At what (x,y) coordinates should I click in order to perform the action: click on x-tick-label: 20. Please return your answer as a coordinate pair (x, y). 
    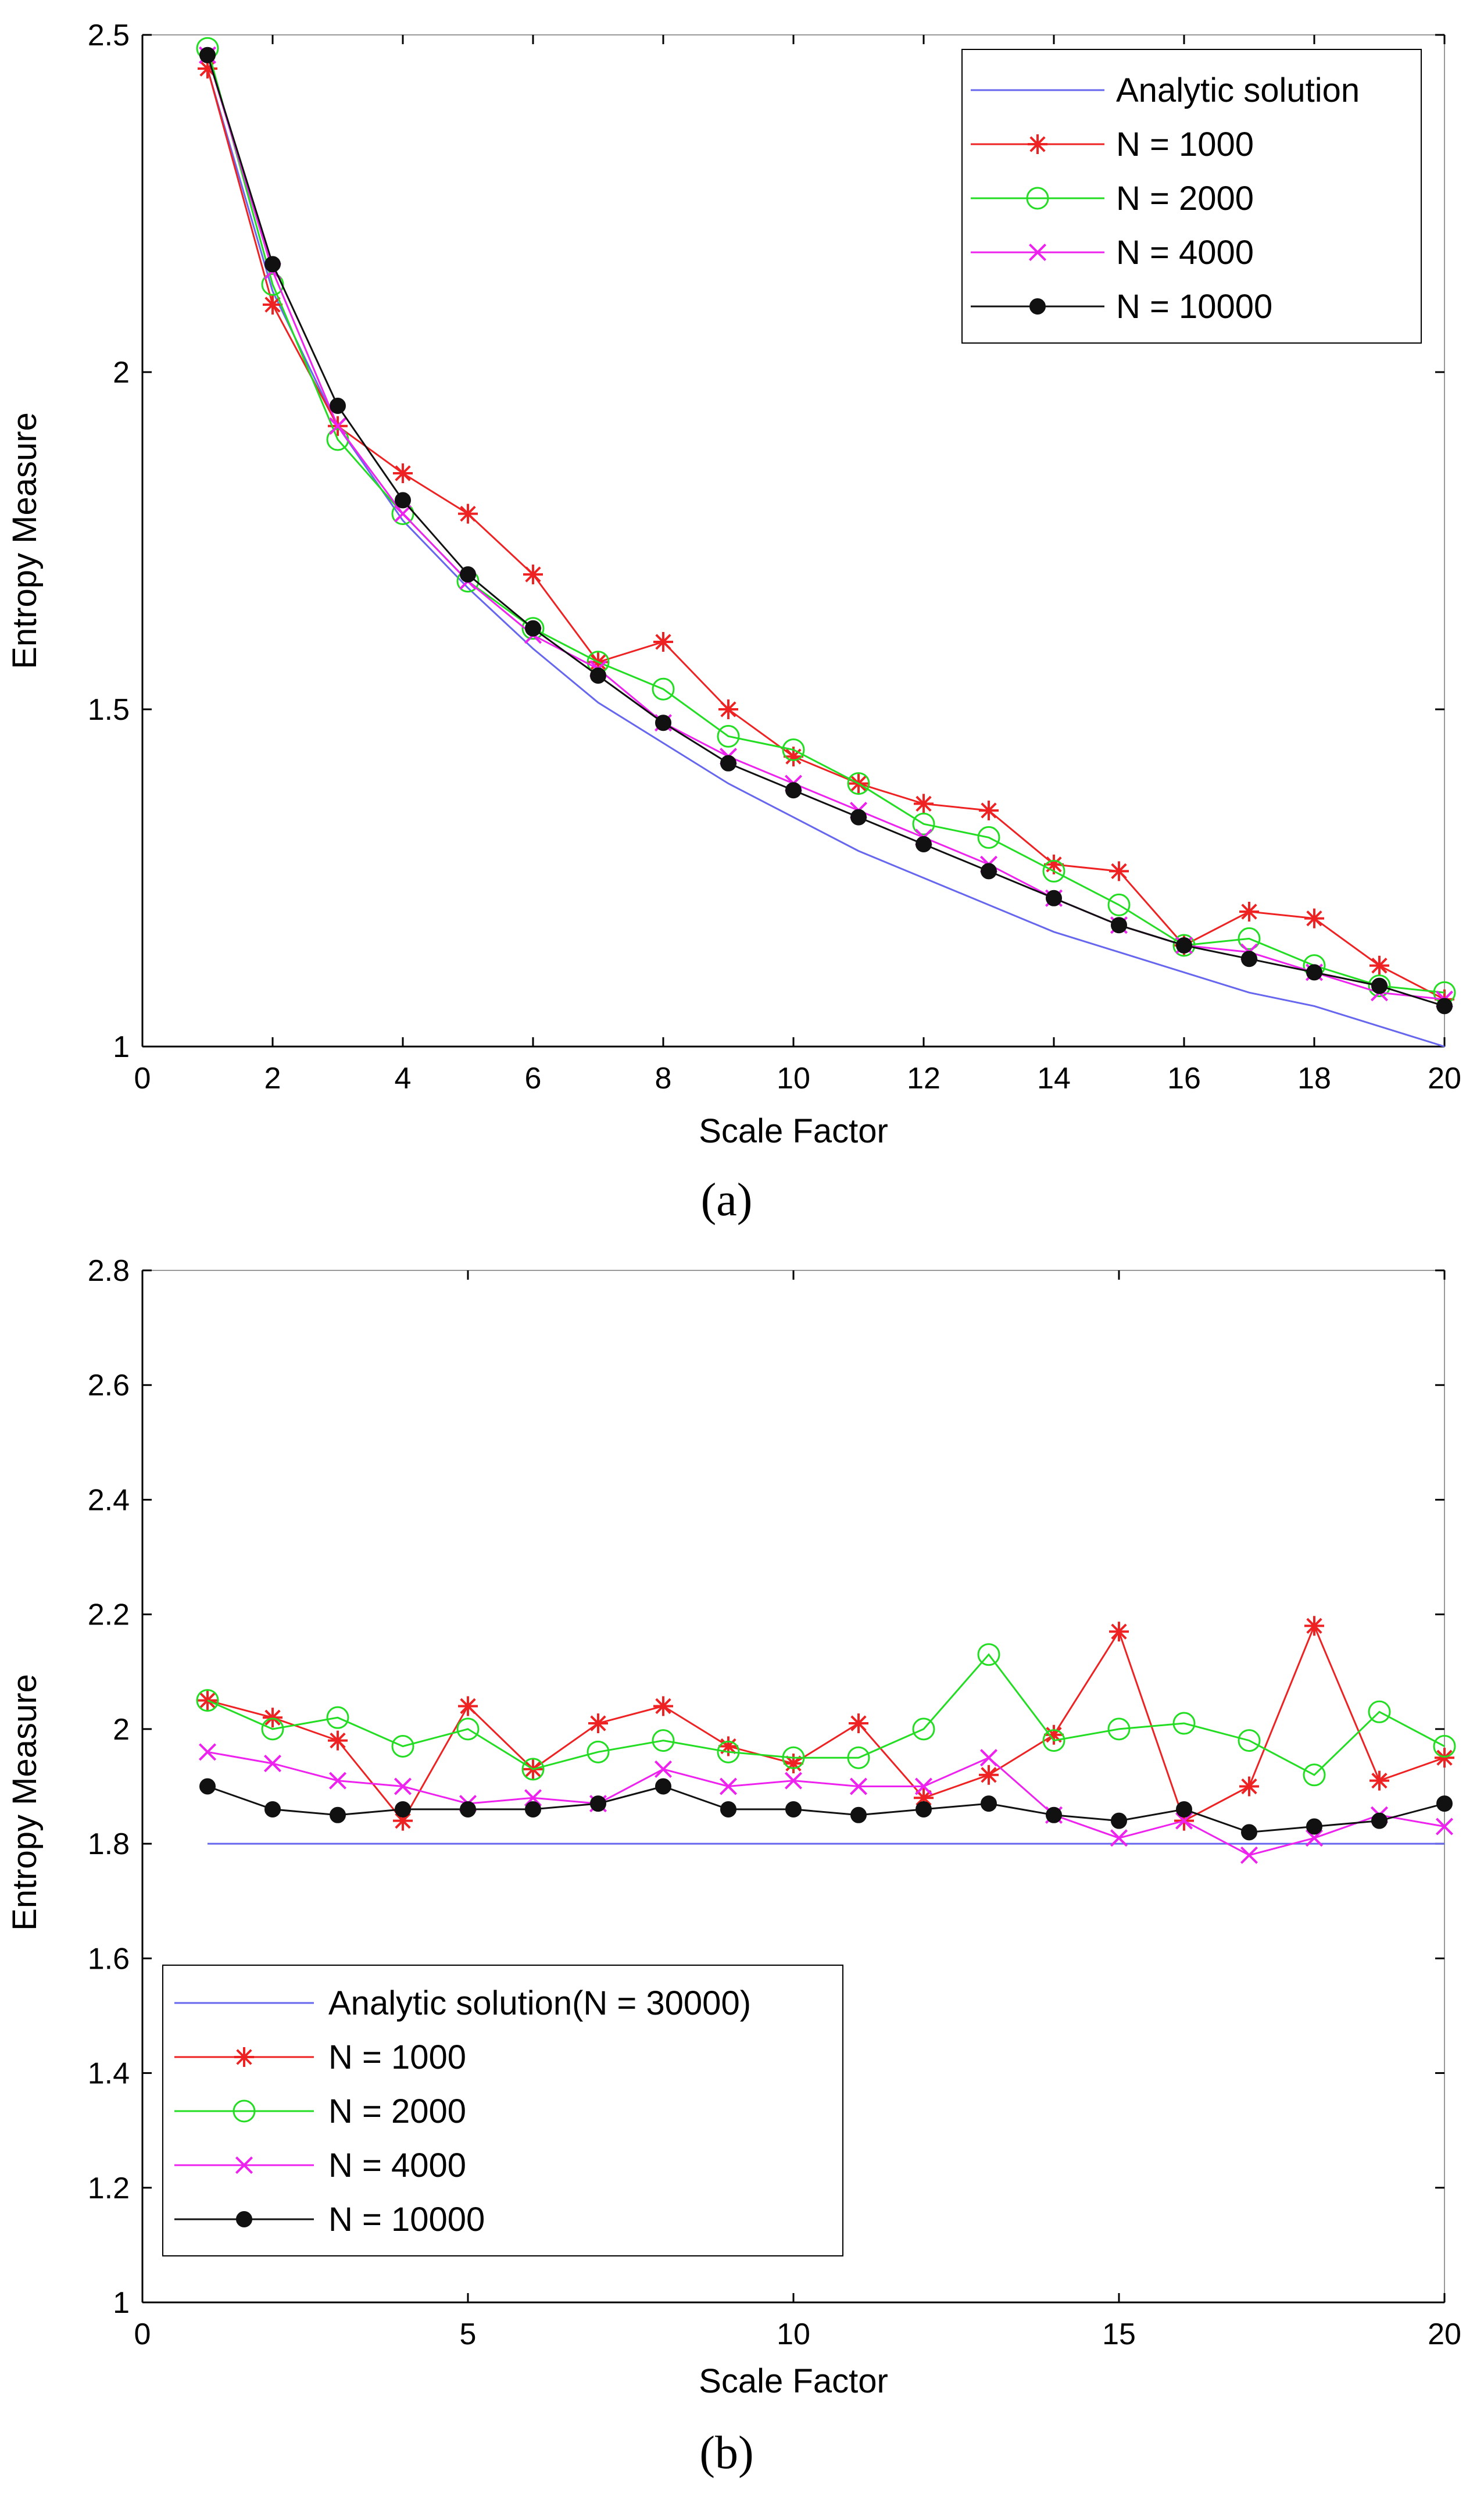
    Looking at the image, I should click on (1444, 1078).